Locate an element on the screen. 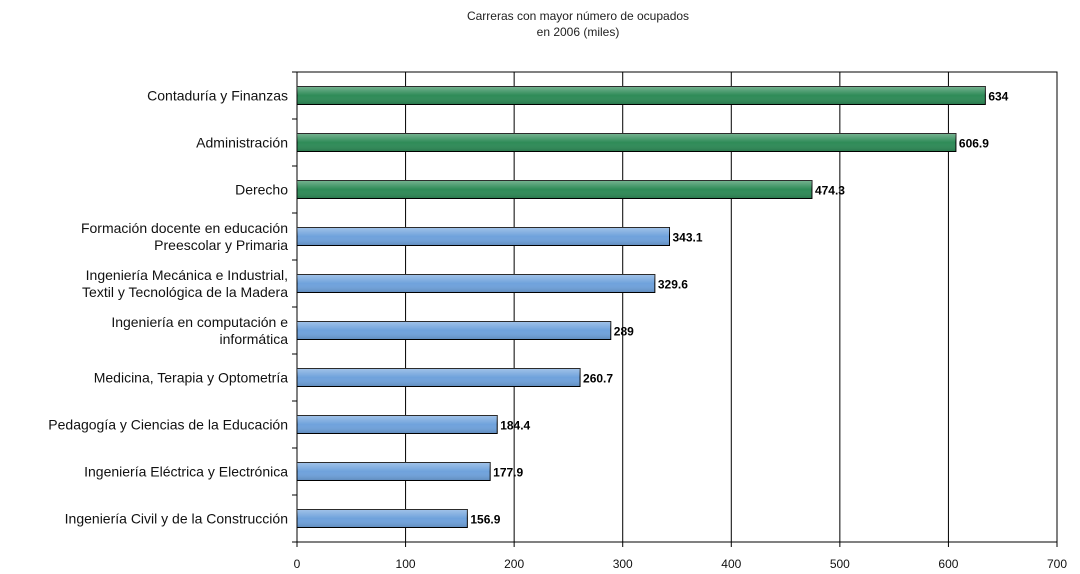  chart-title-line-2: en 2006 (miles) is located at coordinates (578, 32).